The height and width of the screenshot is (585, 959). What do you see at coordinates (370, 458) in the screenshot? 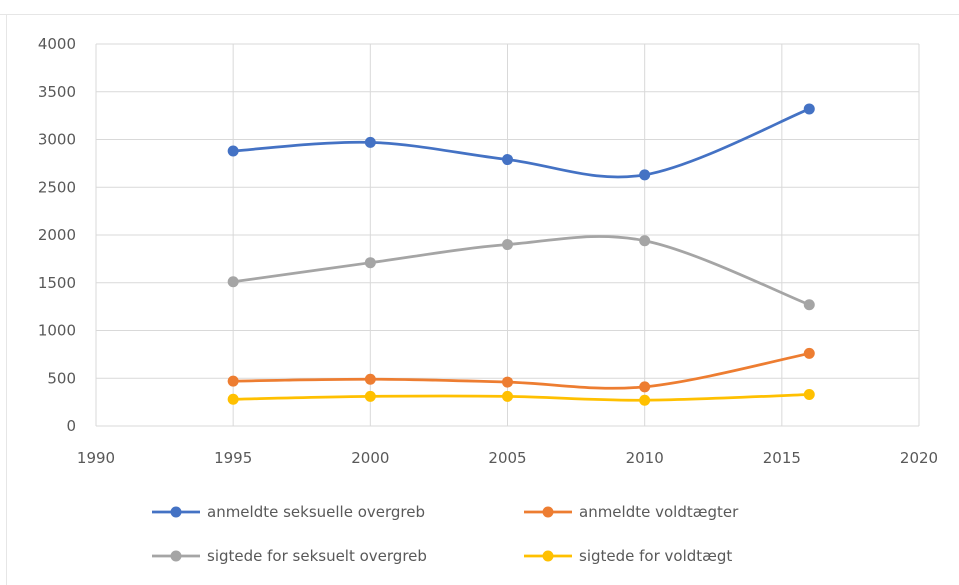
I see `x-tick-label: 2000` at bounding box center [370, 458].